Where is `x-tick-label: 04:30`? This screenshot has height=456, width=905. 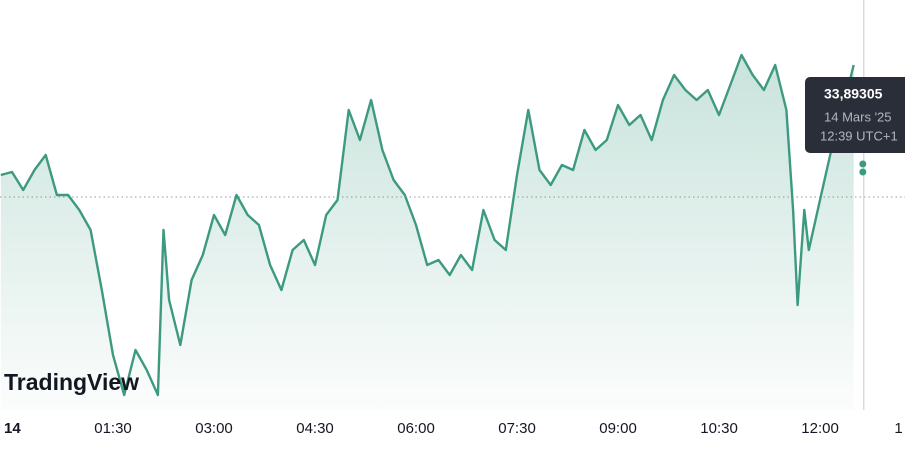 x-tick-label: 04:30 is located at coordinates (315, 428).